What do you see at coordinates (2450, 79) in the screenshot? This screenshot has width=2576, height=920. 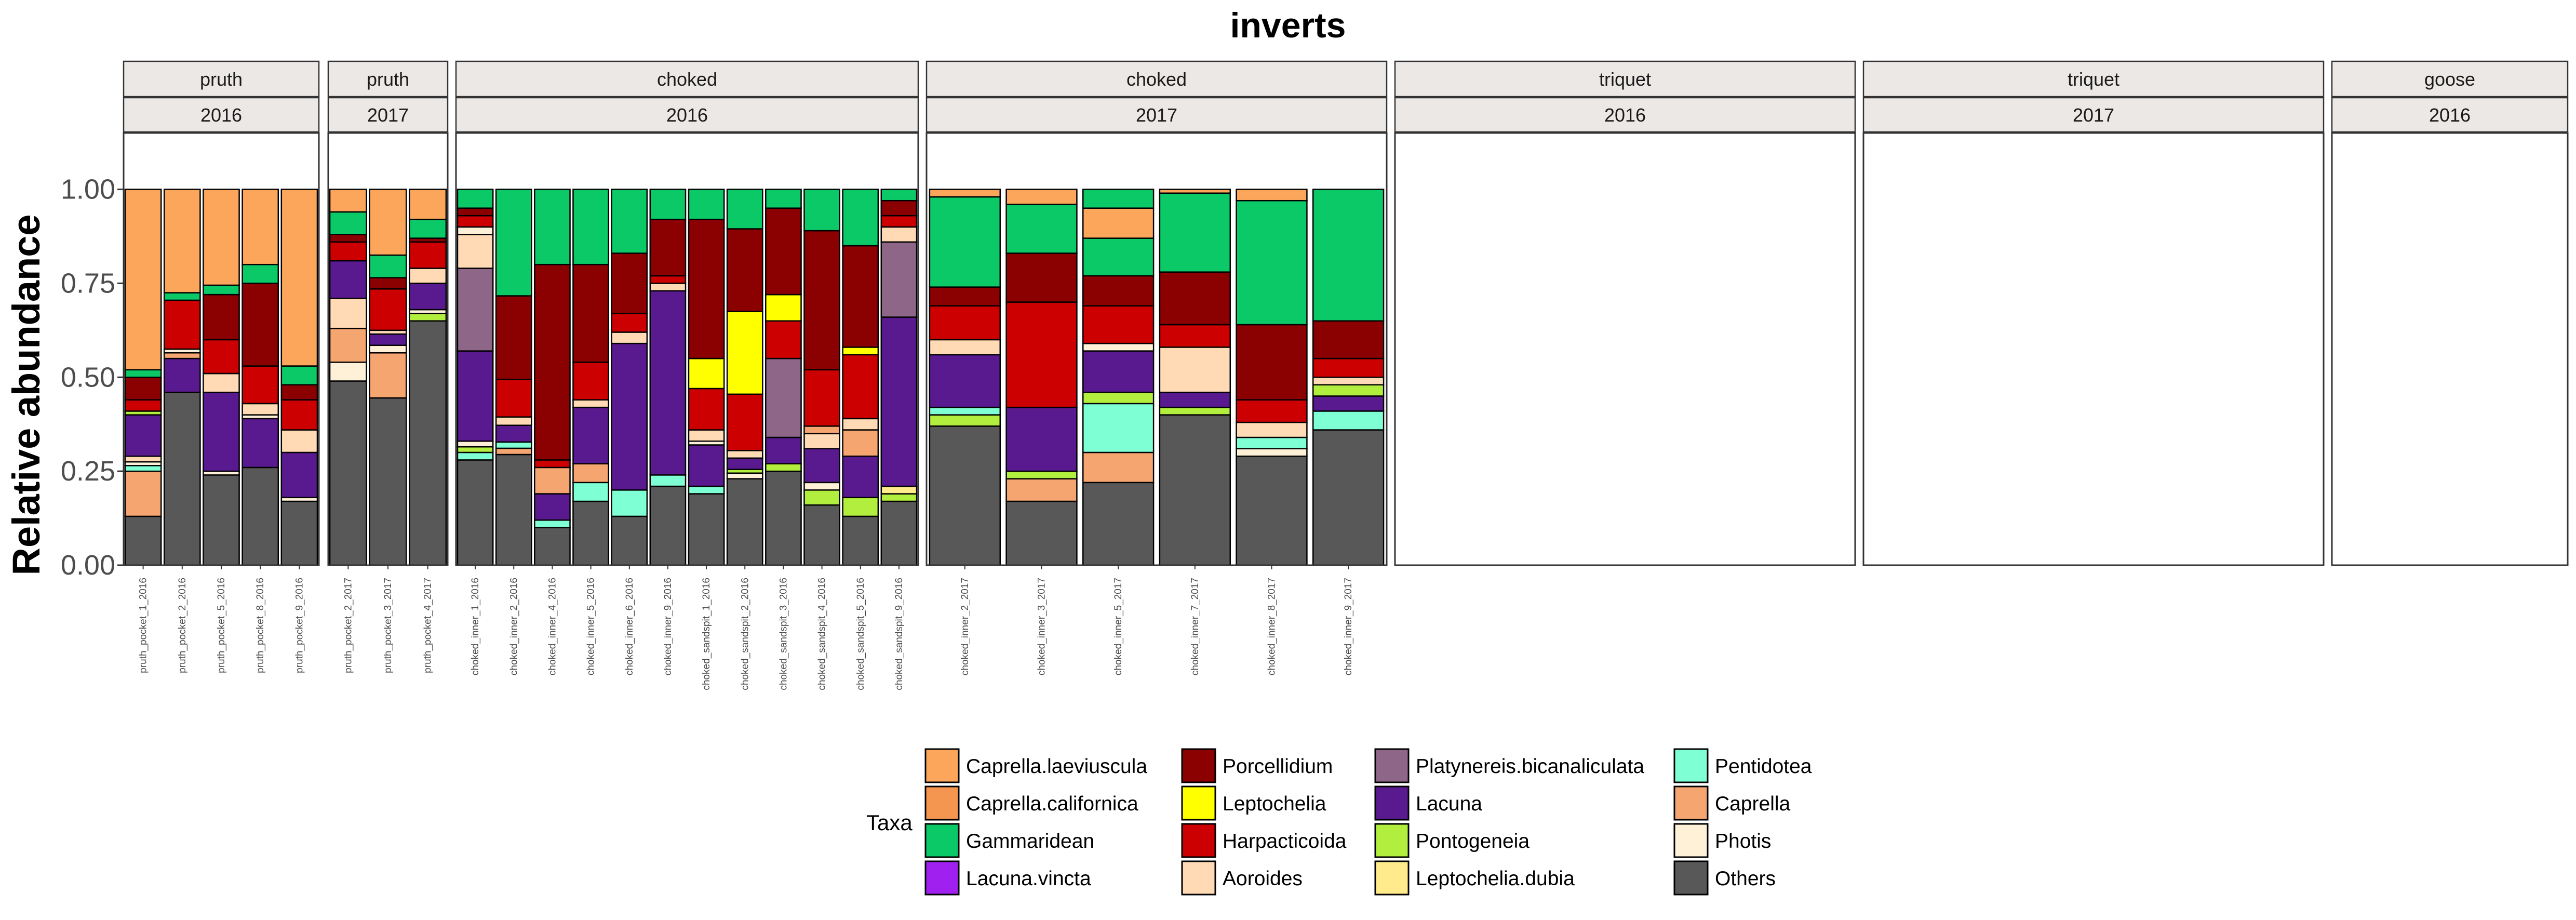 I see `facet-strip-site` at bounding box center [2450, 79].